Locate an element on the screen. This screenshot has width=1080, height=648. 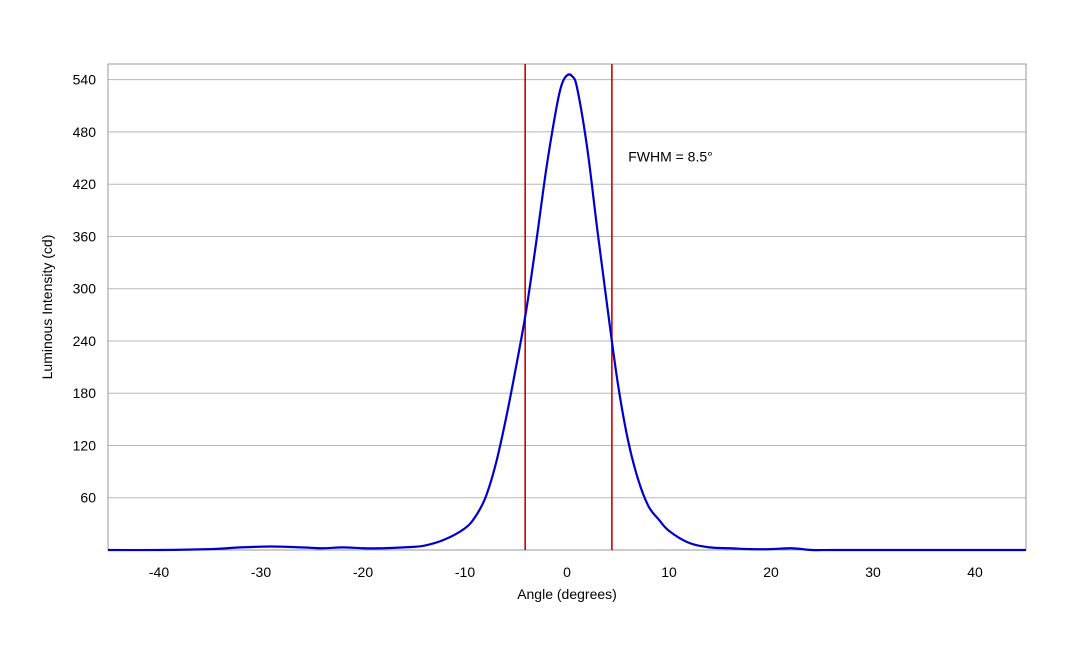
y-tick-label: 300 is located at coordinates (85, 289).